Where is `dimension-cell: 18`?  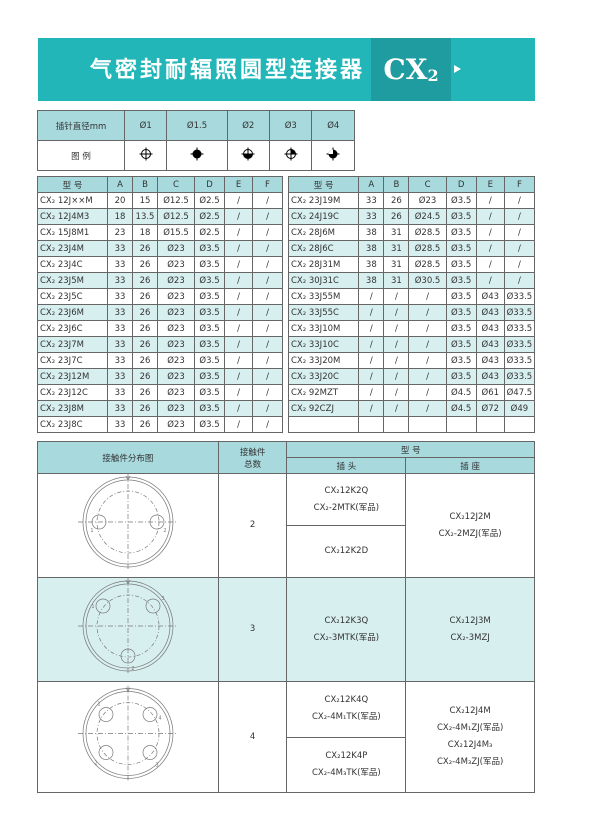 dimension-cell: 18 is located at coordinates (120, 216).